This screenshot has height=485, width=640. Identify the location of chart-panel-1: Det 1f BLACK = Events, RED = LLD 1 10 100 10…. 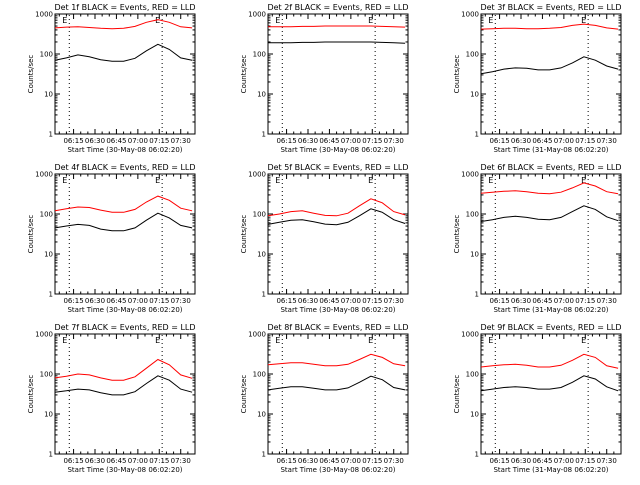
(111, 78).